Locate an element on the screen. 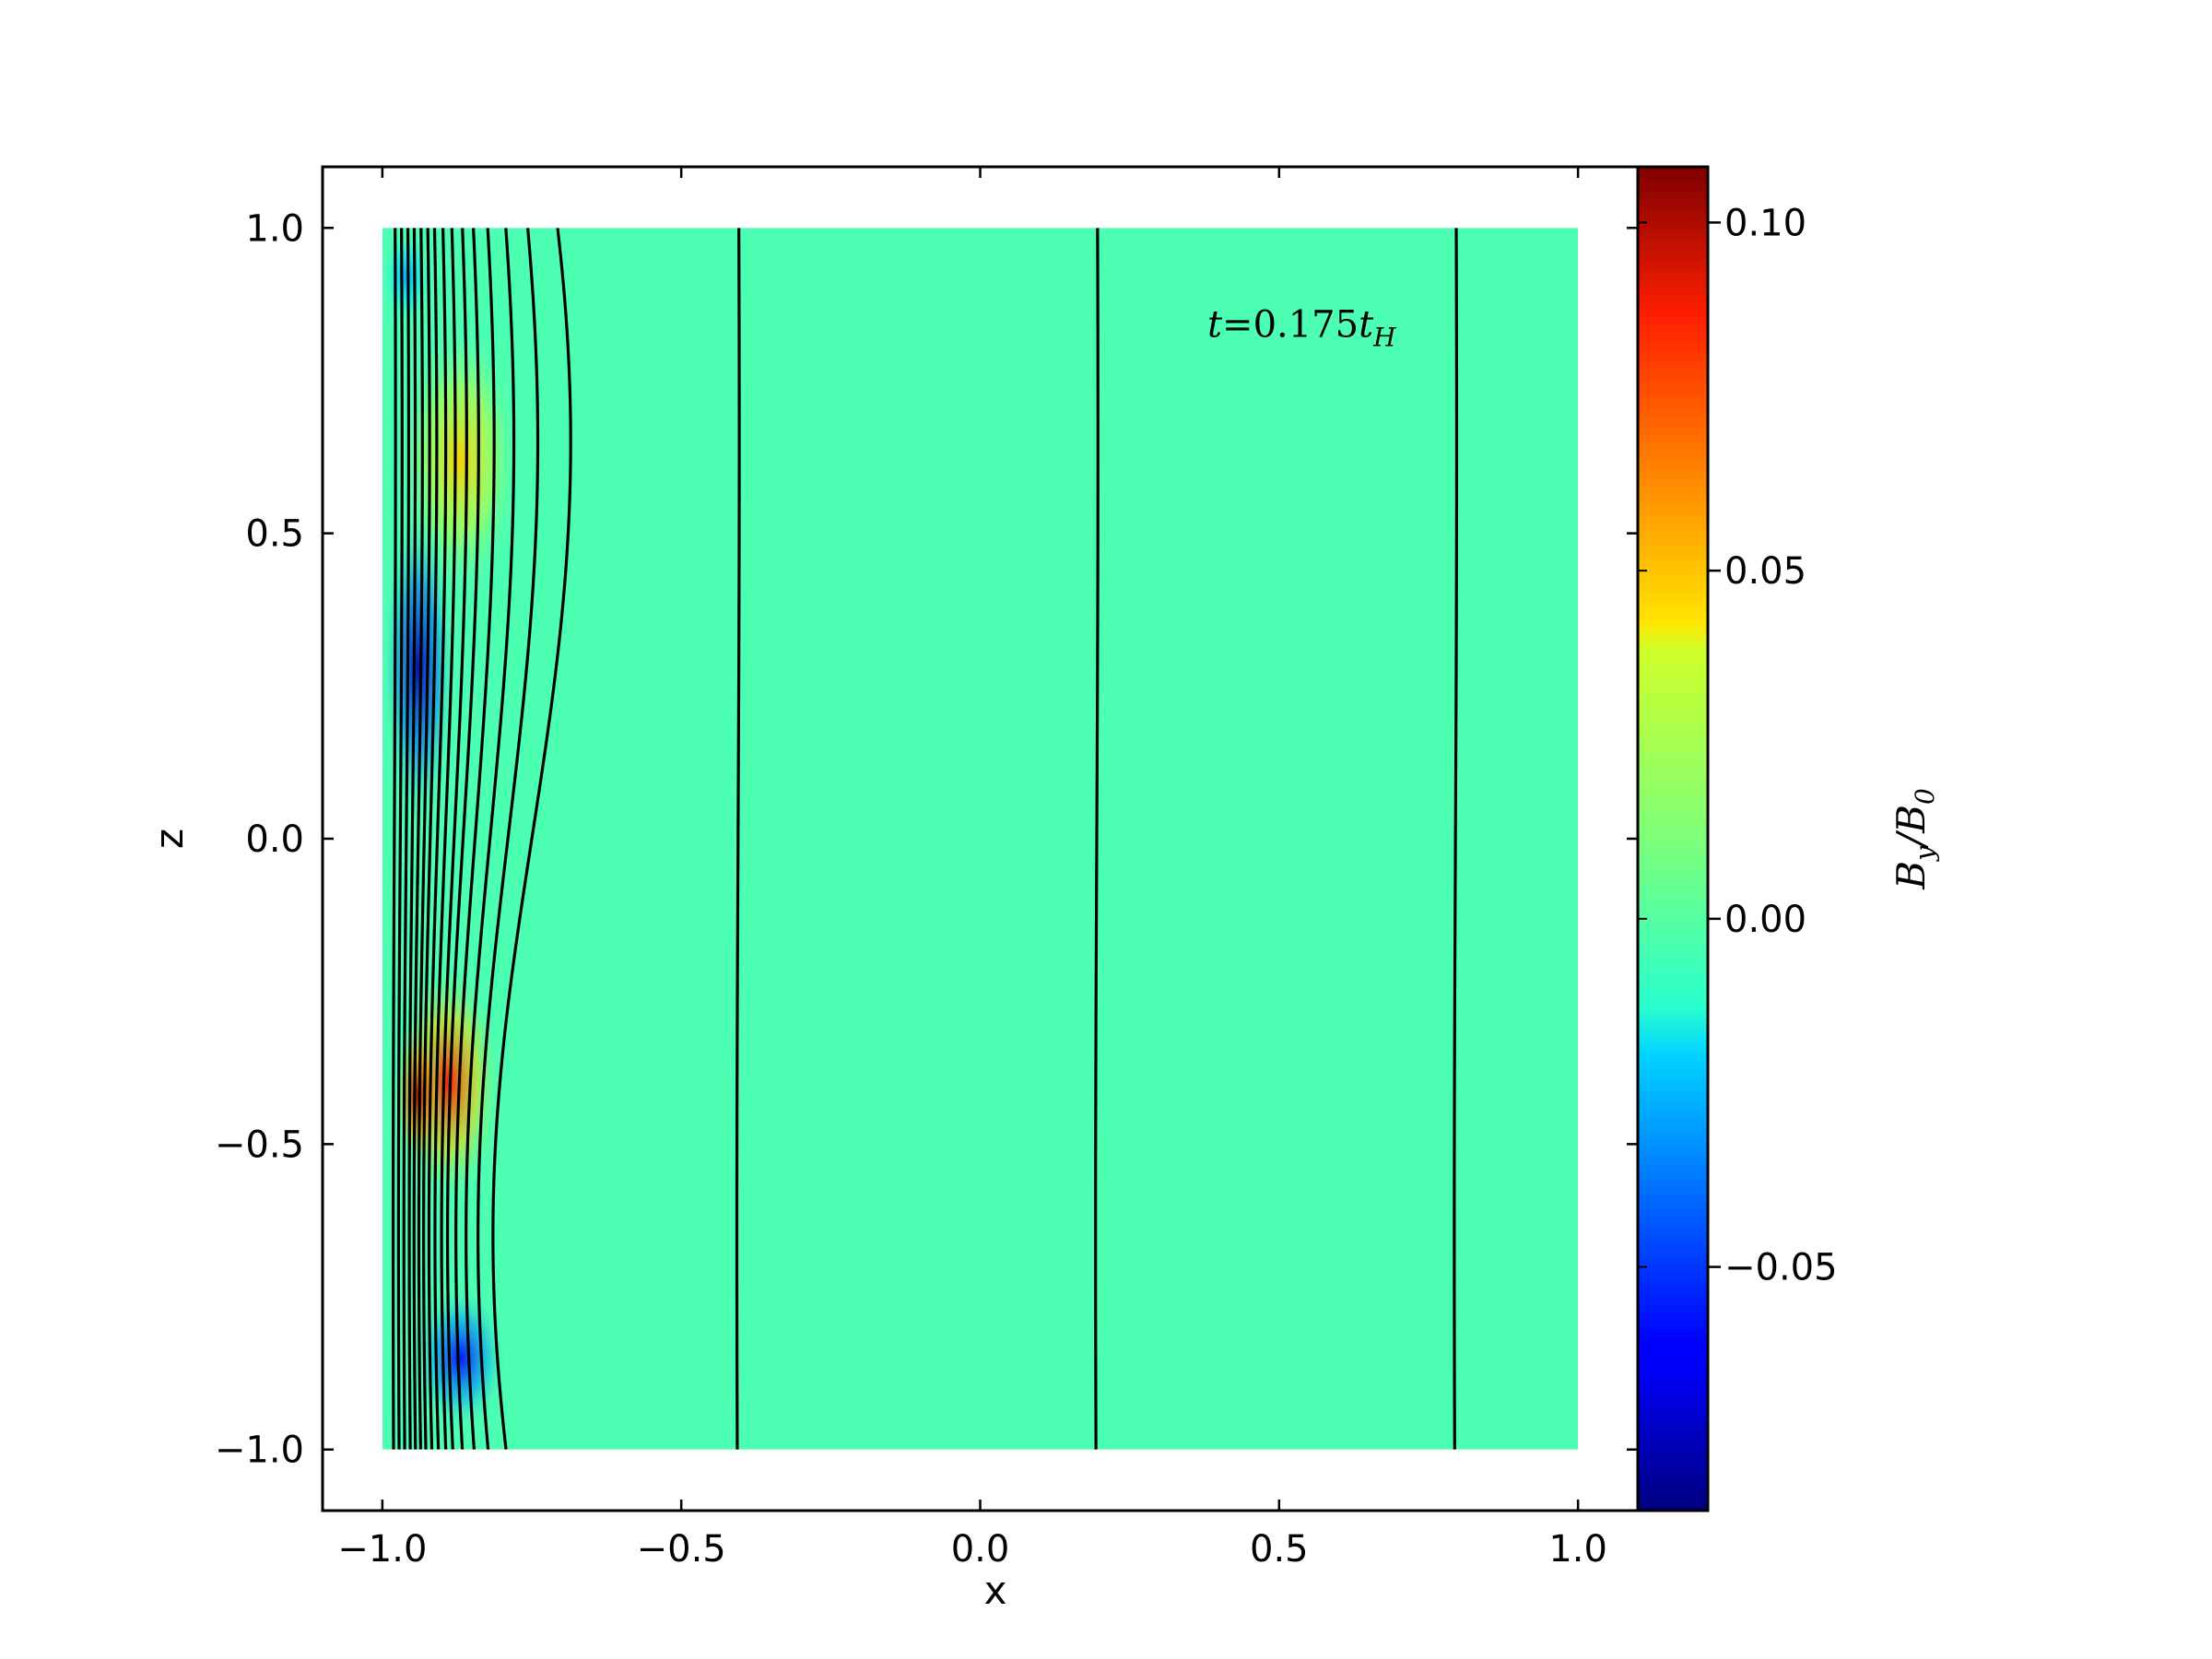 Image resolution: width=2212 pixels, height=1659 pixels. x-tick-label: −1.0 is located at coordinates (382, 1549).